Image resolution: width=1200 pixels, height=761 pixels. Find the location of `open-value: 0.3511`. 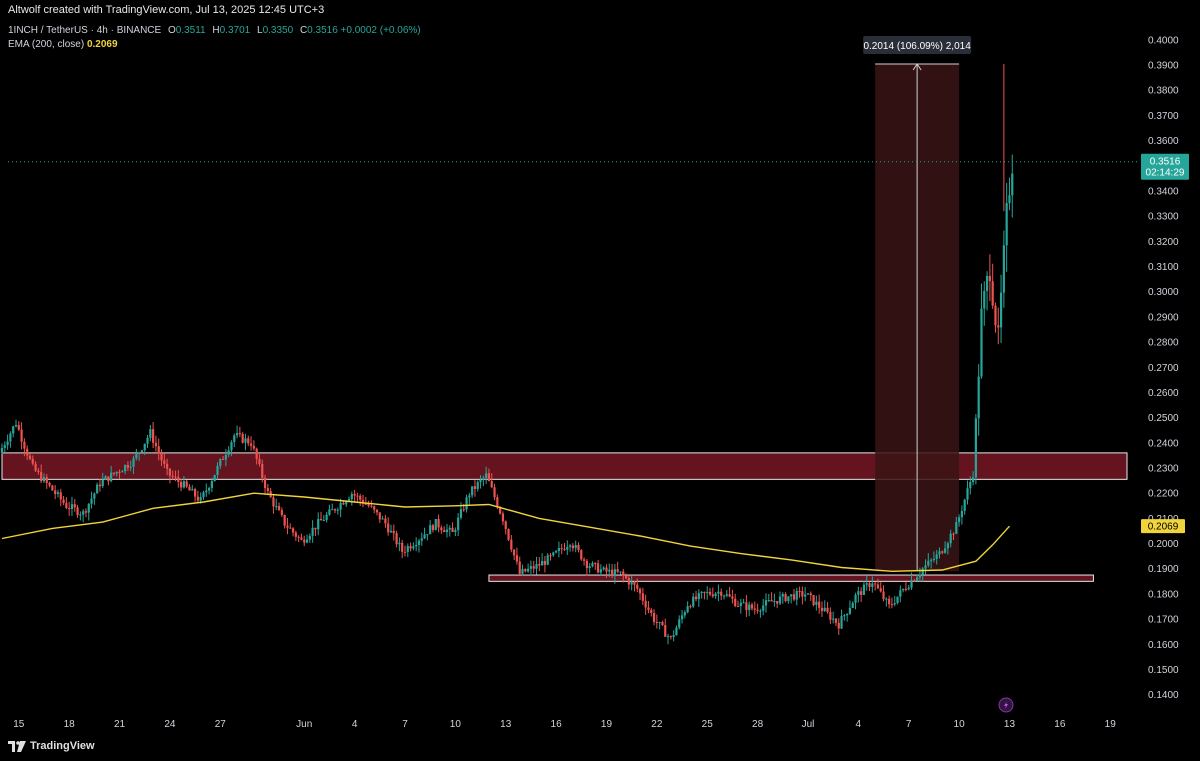

open-value: 0.3511 is located at coordinates (190, 30).